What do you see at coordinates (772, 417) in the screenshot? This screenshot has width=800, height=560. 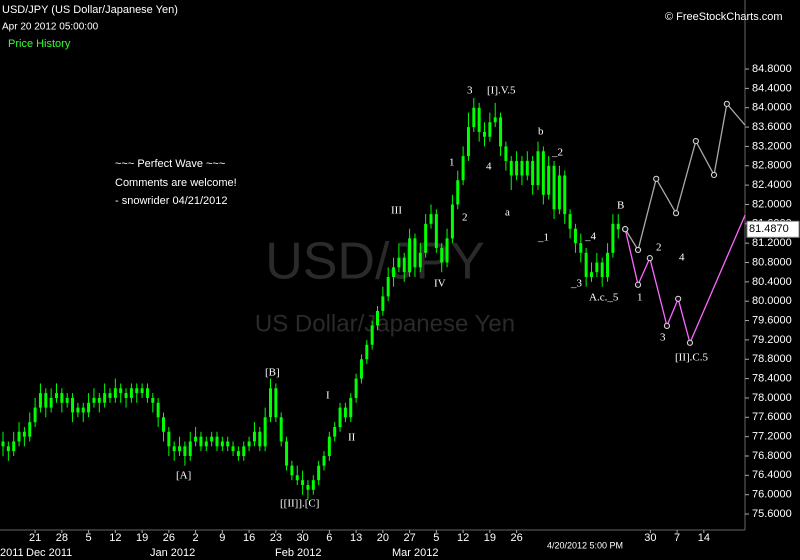 I see `y-tick-label: 77.6000` at bounding box center [772, 417].